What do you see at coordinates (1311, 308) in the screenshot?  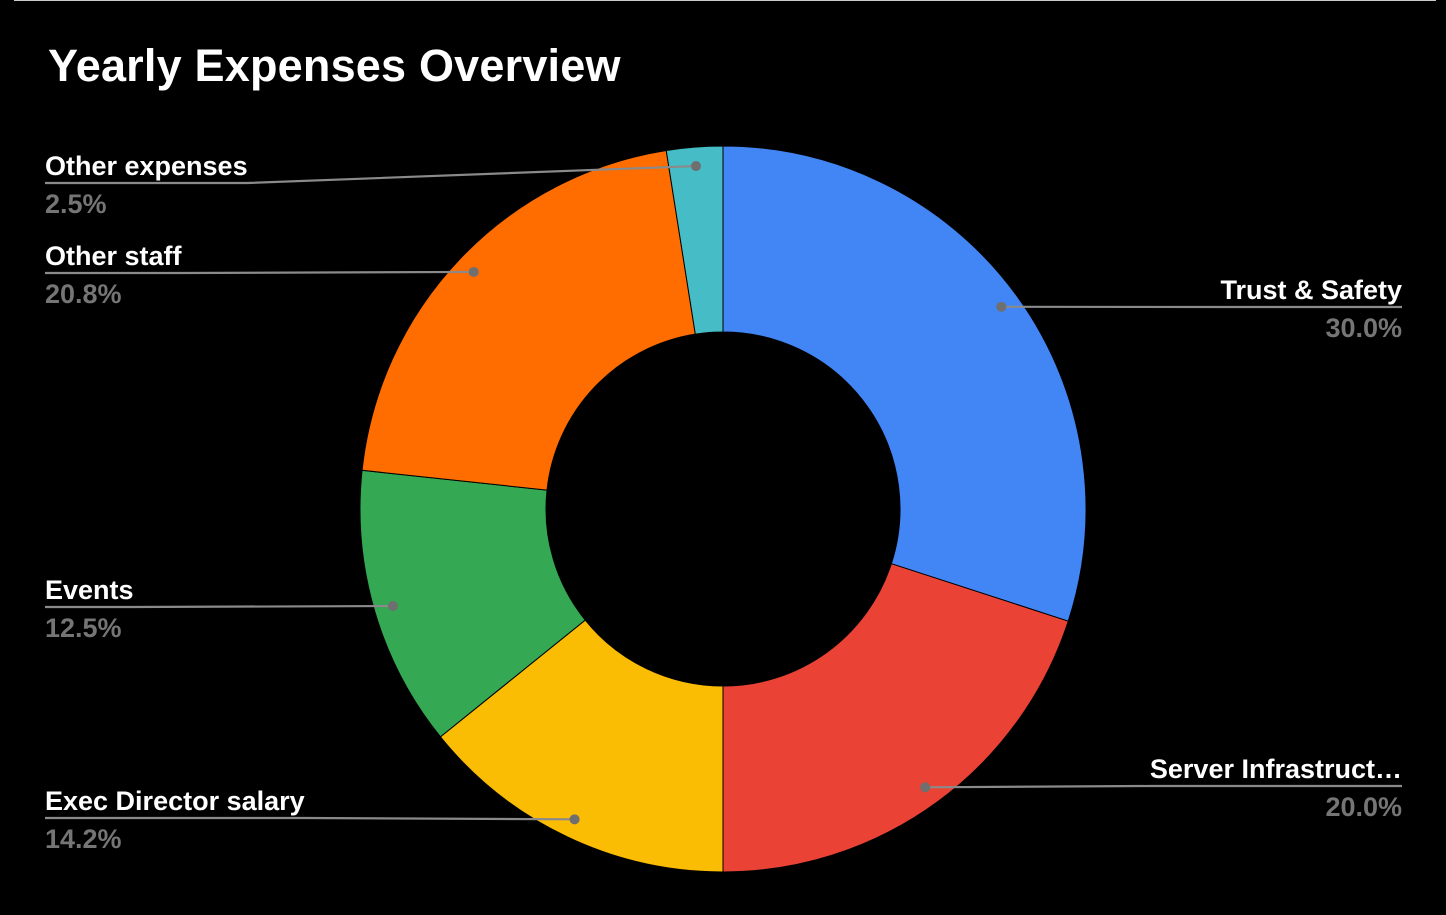 I see `slice-callout-trust-safety: Trust & Safety 30.0%` at bounding box center [1311, 308].